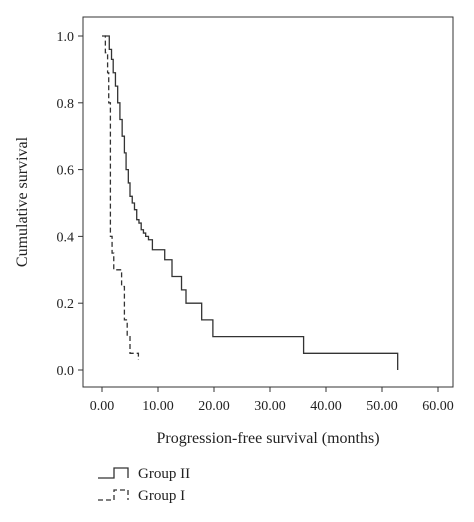 Image resolution: width=474 pixels, height=522 pixels. Describe the element at coordinates (66, 304) in the screenshot. I see `y-tick-label: 0.2` at that location.